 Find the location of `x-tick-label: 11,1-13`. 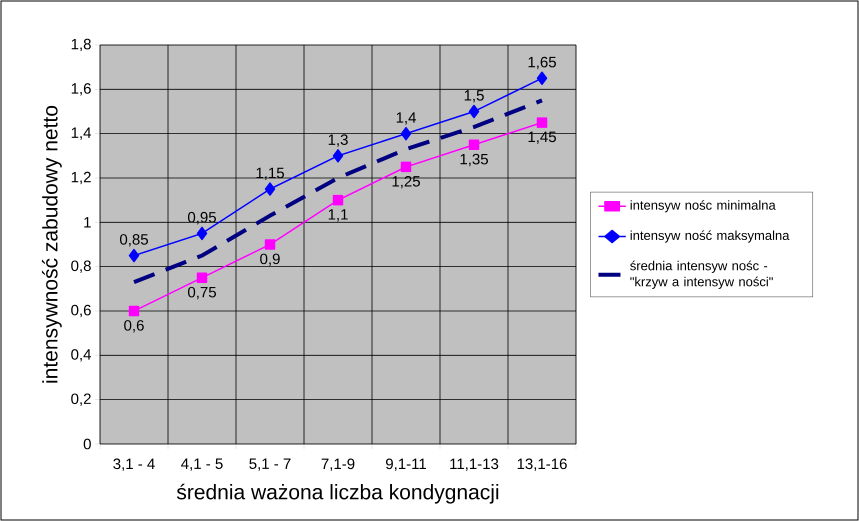

x-tick-label: 11,1-13 is located at coordinates (474, 464).